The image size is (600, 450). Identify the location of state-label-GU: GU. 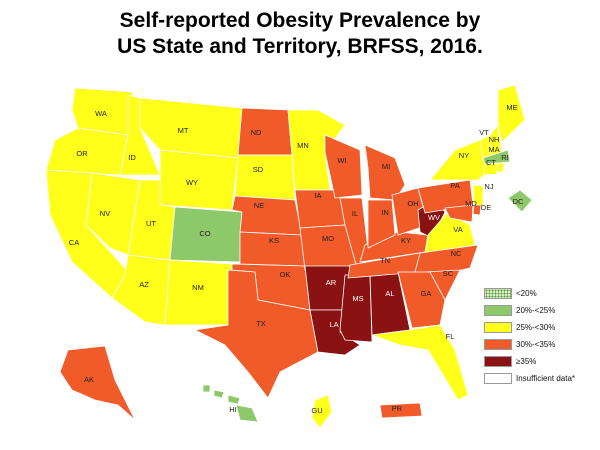
(316, 410).